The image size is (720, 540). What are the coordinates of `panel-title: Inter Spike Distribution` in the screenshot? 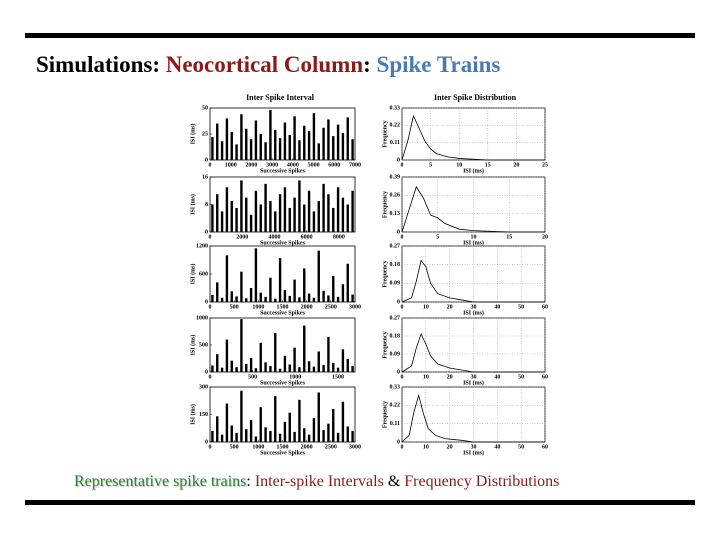 It's located at (475, 97).